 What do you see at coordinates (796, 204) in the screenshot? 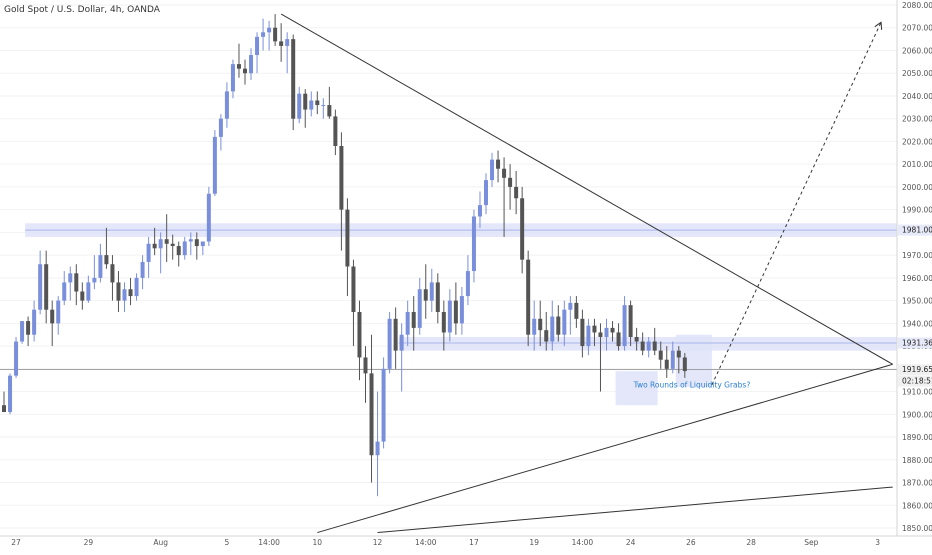
I see `projection-path` at bounding box center [796, 204].